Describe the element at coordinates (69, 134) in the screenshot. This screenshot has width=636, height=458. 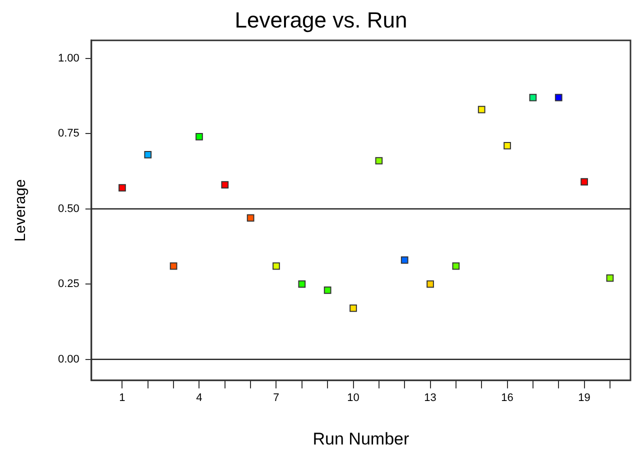
I see `y-tick-label: 0.75` at that location.